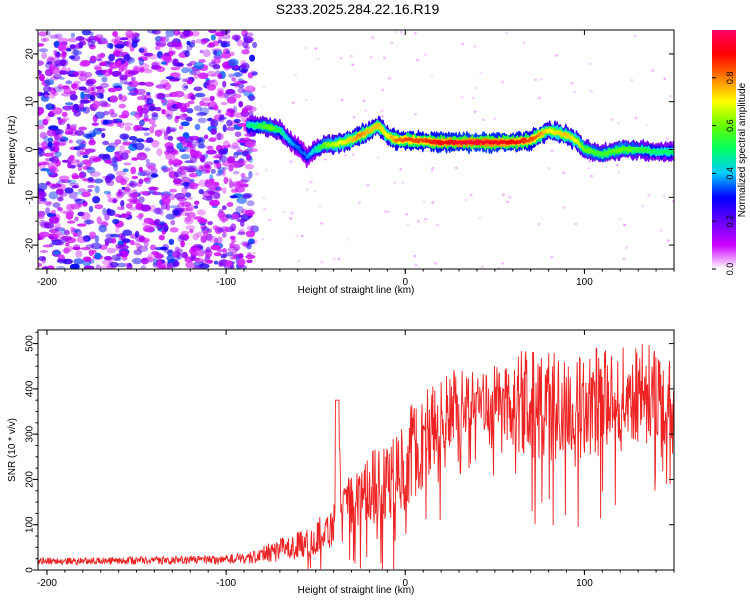 The height and width of the screenshot is (600, 750). Describe the element at coordinates (730, 173) in the screenshot. I see `colorbar-tick-label: 0.4` at that location.